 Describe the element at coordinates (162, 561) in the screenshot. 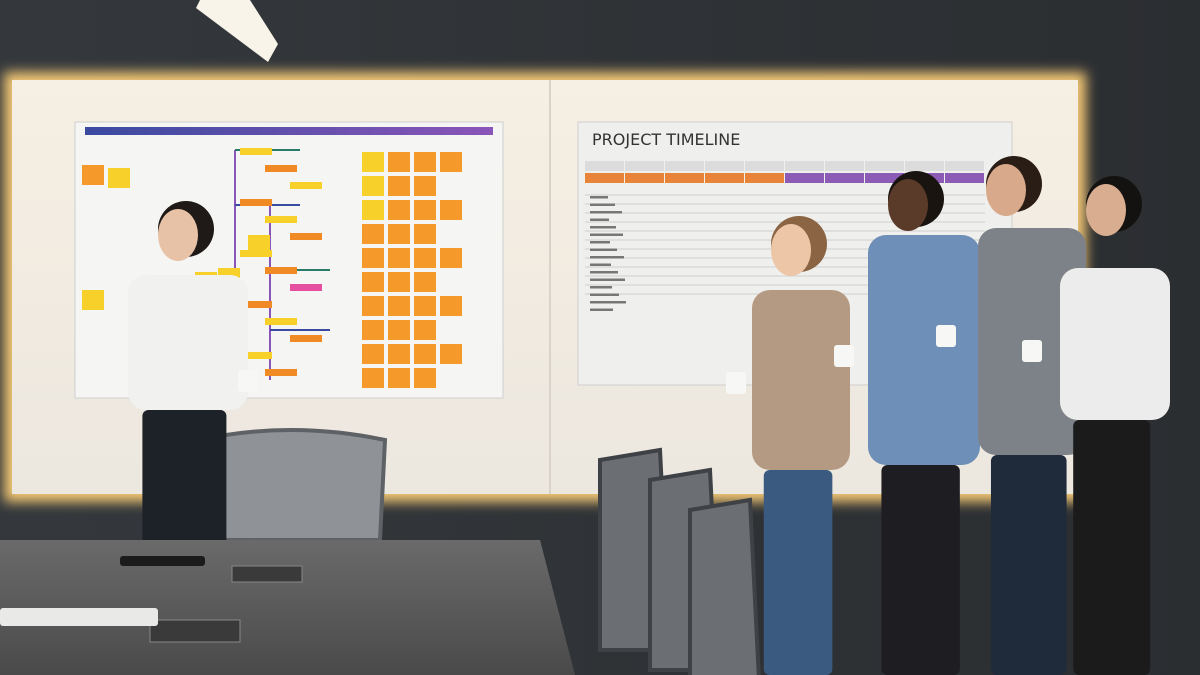

I see `phone` at that location.